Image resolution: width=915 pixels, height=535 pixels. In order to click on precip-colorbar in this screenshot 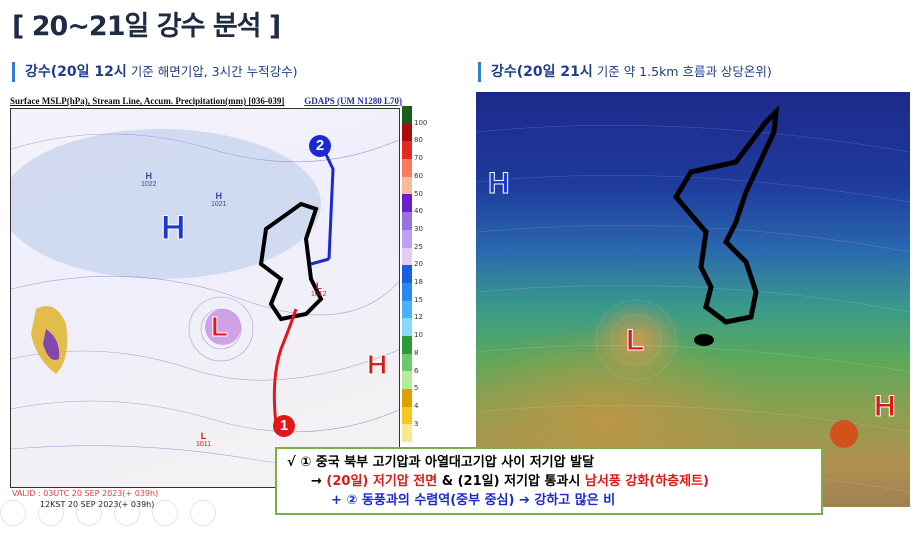, I will do `click(407, 274)`.